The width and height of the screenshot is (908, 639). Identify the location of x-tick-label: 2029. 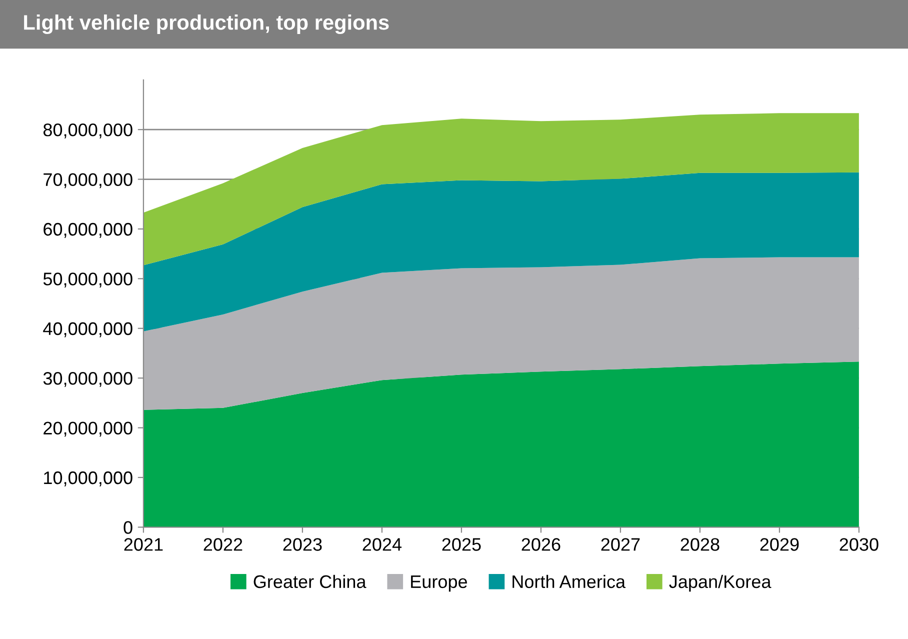
(779, 544).